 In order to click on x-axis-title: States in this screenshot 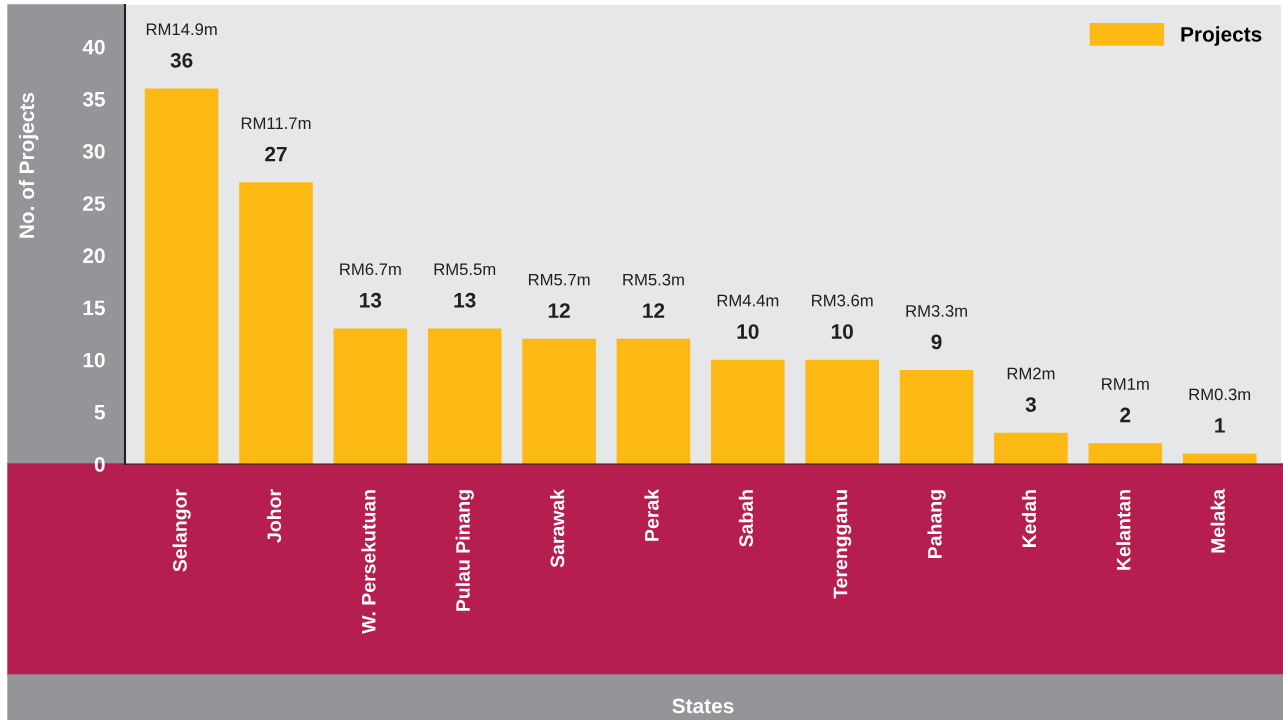, I will do `click(703, 706)`.